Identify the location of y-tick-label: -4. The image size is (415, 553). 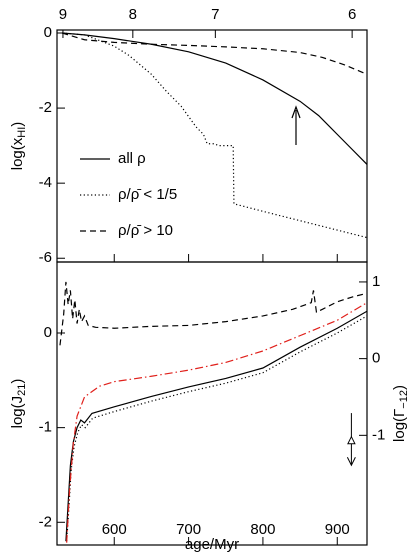
(45, 182).